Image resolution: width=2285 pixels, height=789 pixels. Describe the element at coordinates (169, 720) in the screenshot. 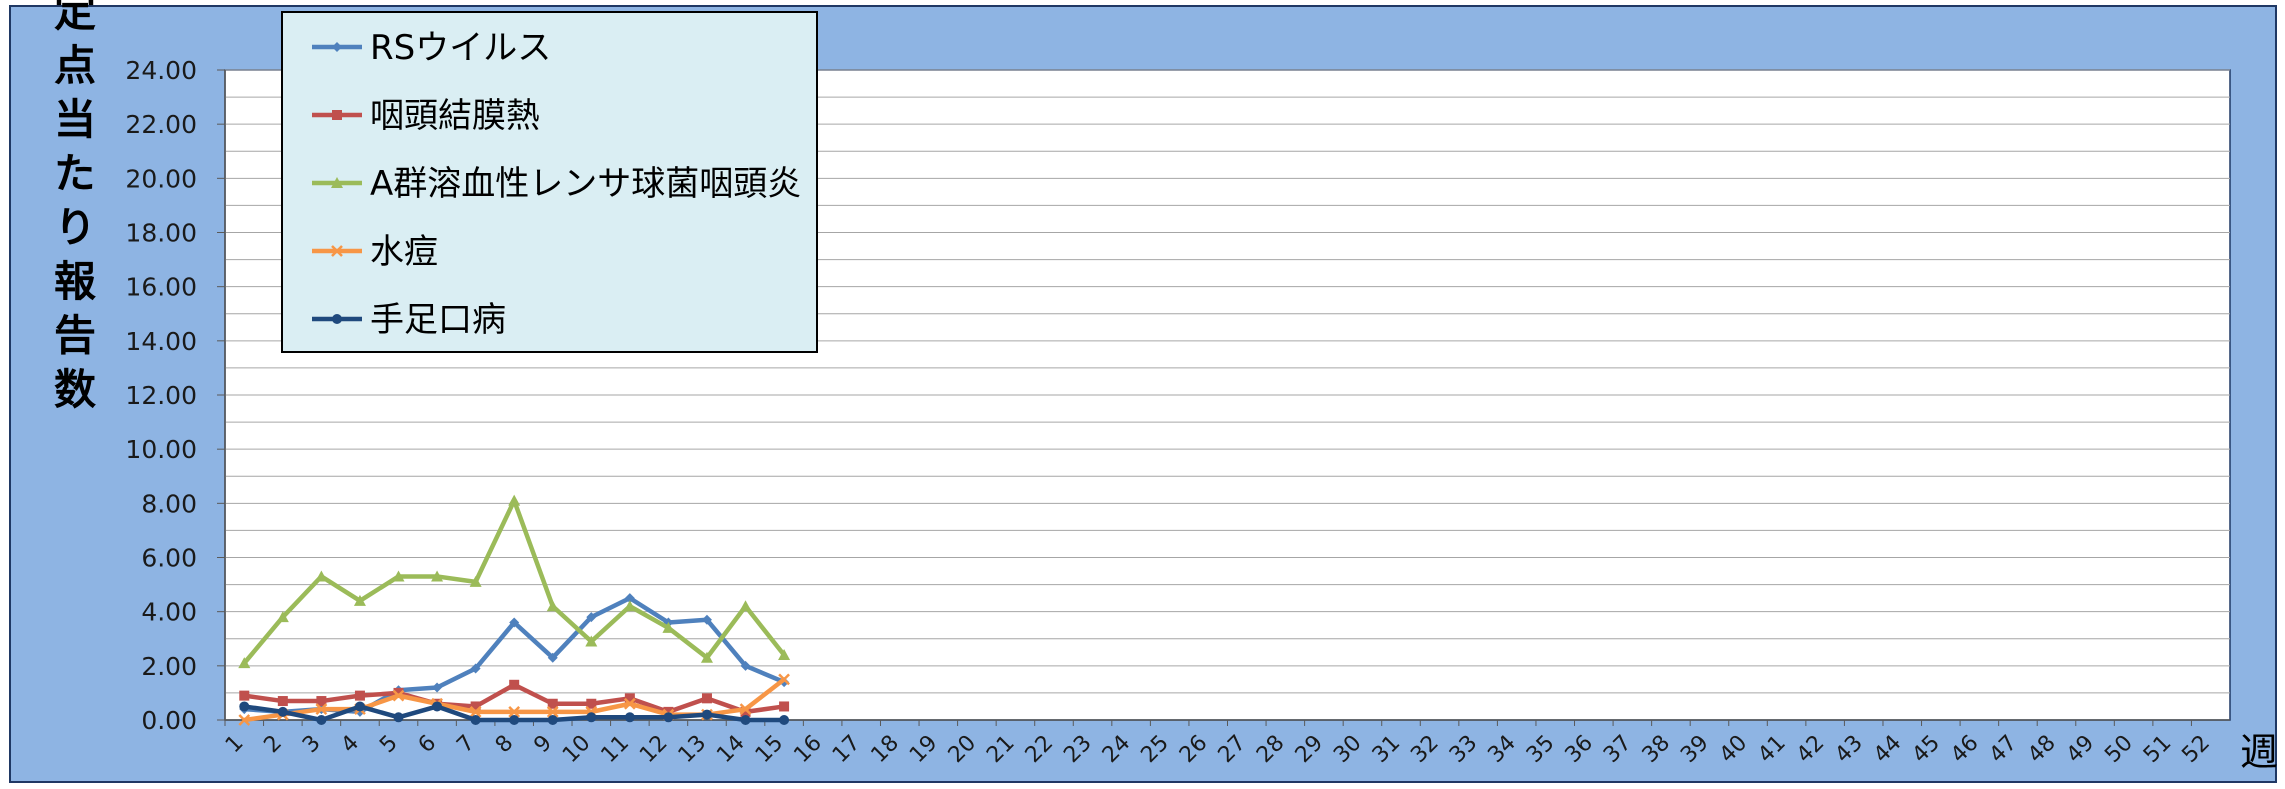

I see `y-tick-label: 0.00` at that location.